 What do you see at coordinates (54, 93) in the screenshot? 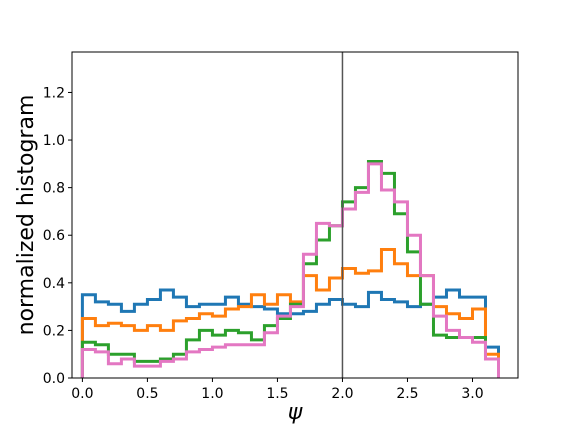
I see `y-tick-label: 1.2` at bounding box center [54, 93].